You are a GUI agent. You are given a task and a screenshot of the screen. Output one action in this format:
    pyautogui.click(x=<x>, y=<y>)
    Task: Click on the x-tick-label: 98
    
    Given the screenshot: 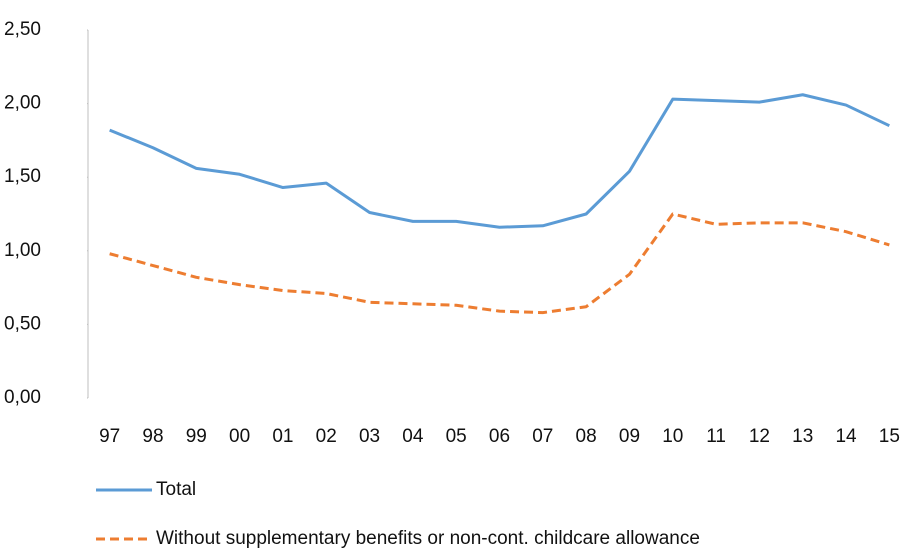 What is the action you would take?
    pyautogui.click(x=152, y=436)
    